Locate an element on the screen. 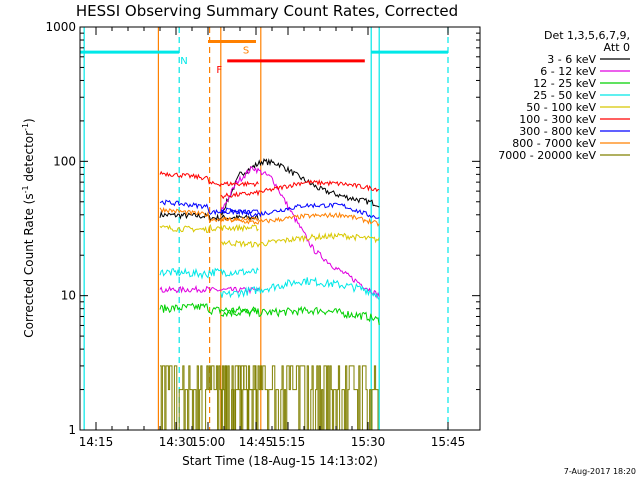 The height and width of the screenshot is (480, 640). legend-header: Att 0 is located at coordinates (617, 47).